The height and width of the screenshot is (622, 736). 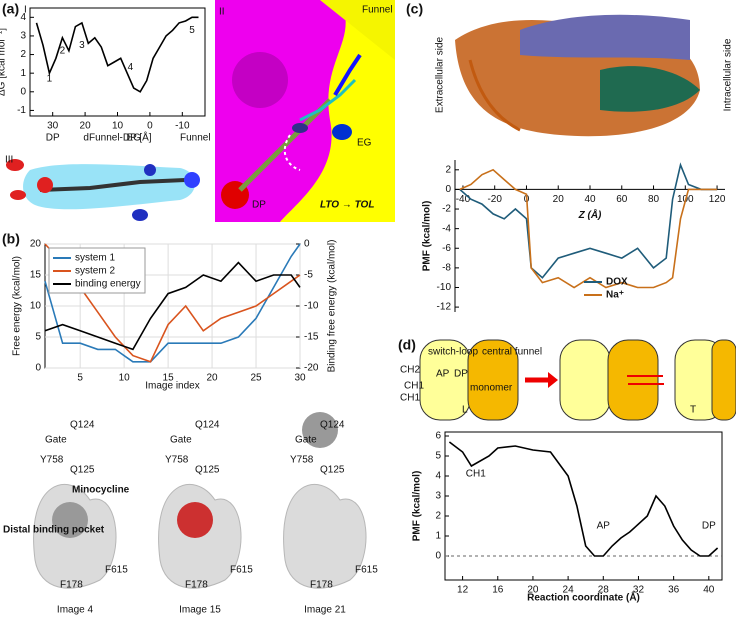 What do you see at coordinates (446, 228) in the screenshot?
I see `y-tick-label: -4` at bounding box center [446, 228].